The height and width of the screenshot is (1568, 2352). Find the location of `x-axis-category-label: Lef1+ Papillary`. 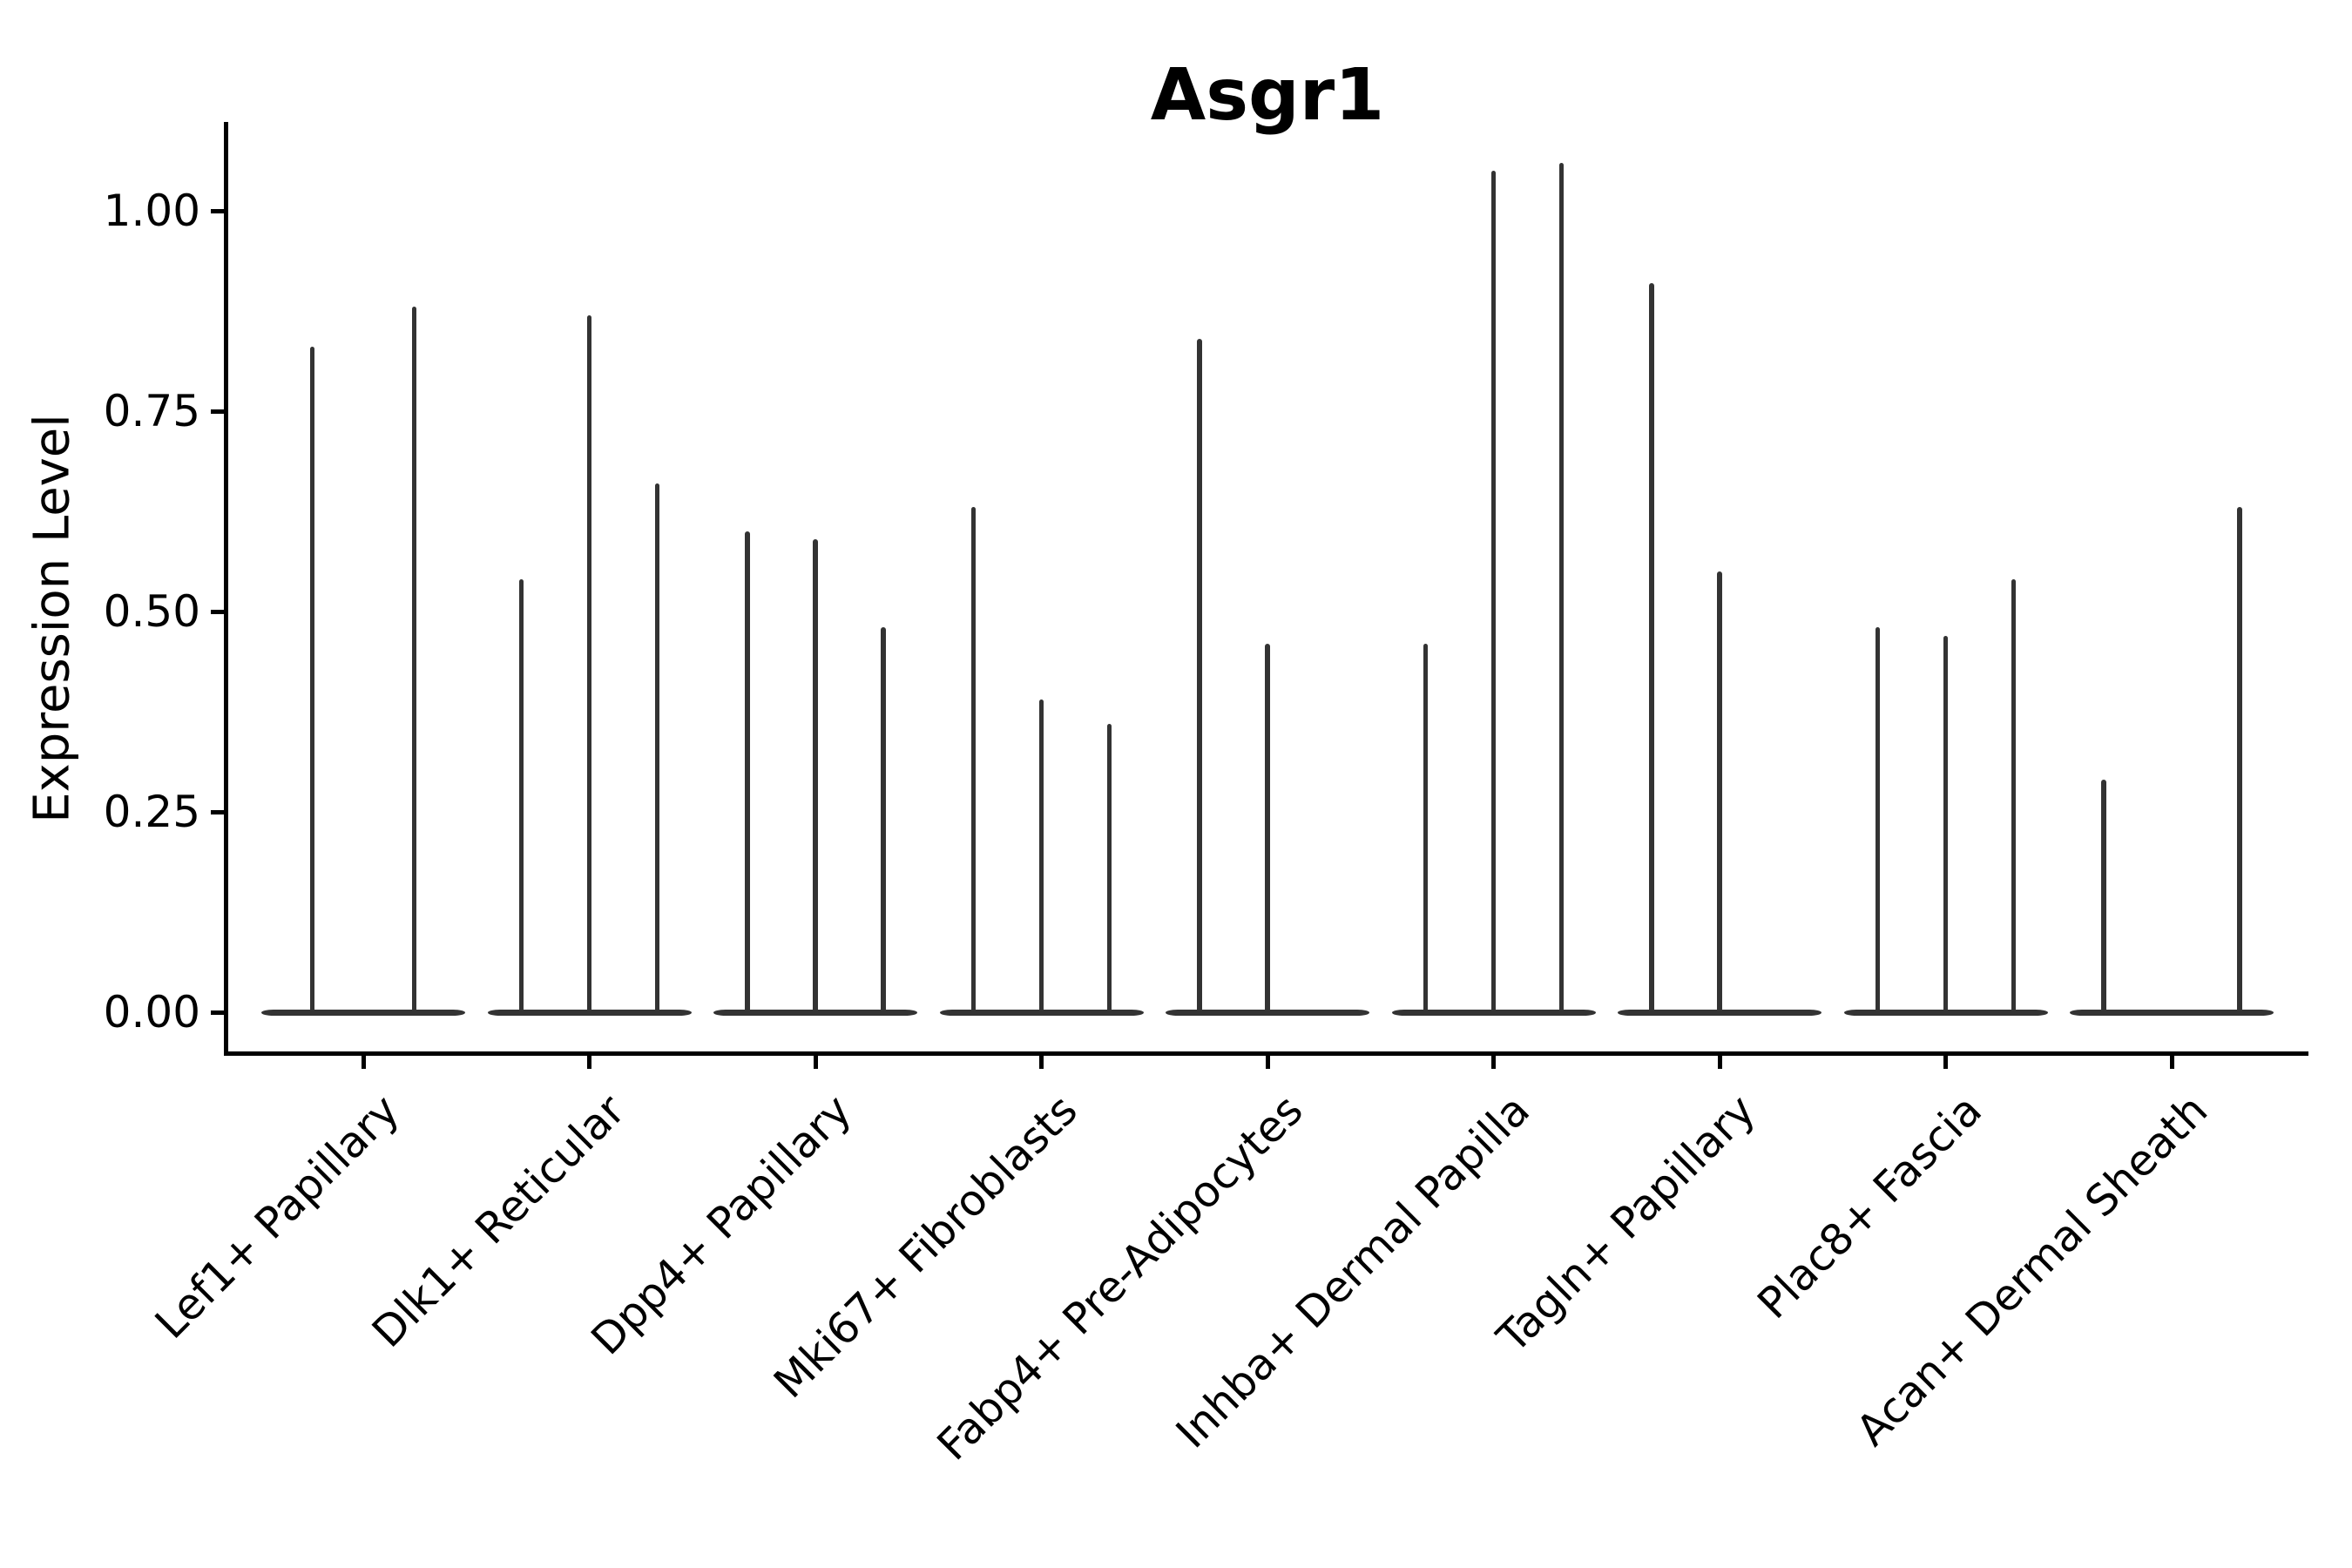

x-axis-category-label: Lef1+ Papillary is located at coordinates (277, 1216).